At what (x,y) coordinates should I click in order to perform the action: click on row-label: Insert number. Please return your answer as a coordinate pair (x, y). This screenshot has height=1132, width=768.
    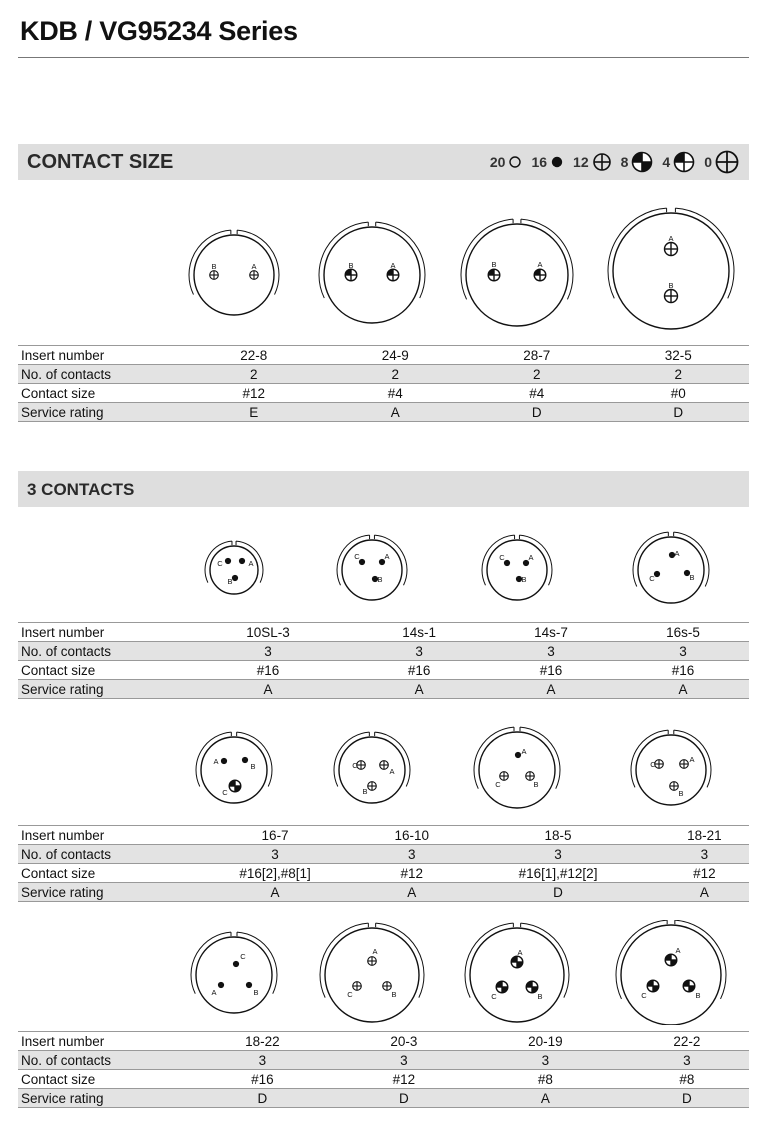
    Looking at the image, I should click on (100, 835).